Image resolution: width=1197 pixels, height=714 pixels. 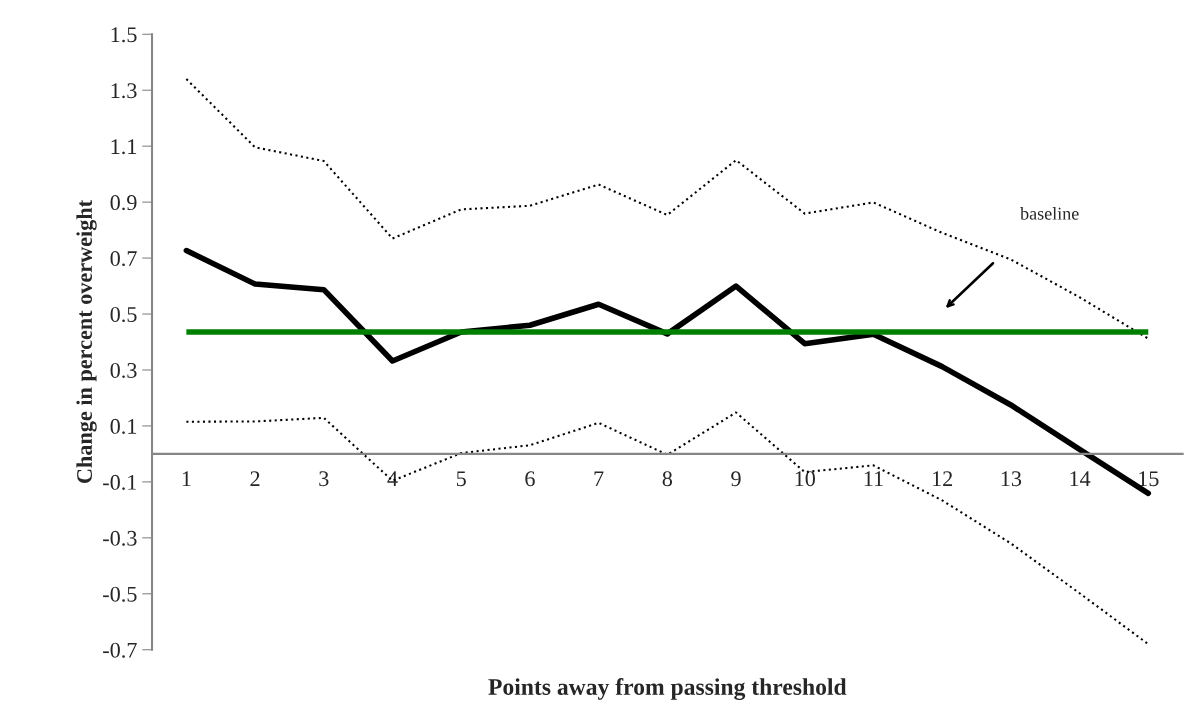 I want to click on x-tick-label: 8, so click(x=667, y=479).